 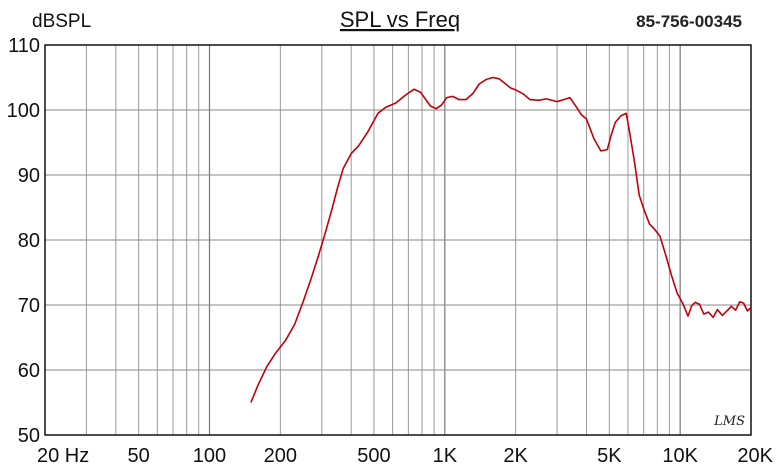 I want to click on x-tick-label: 50, so click(x=139, y=455).